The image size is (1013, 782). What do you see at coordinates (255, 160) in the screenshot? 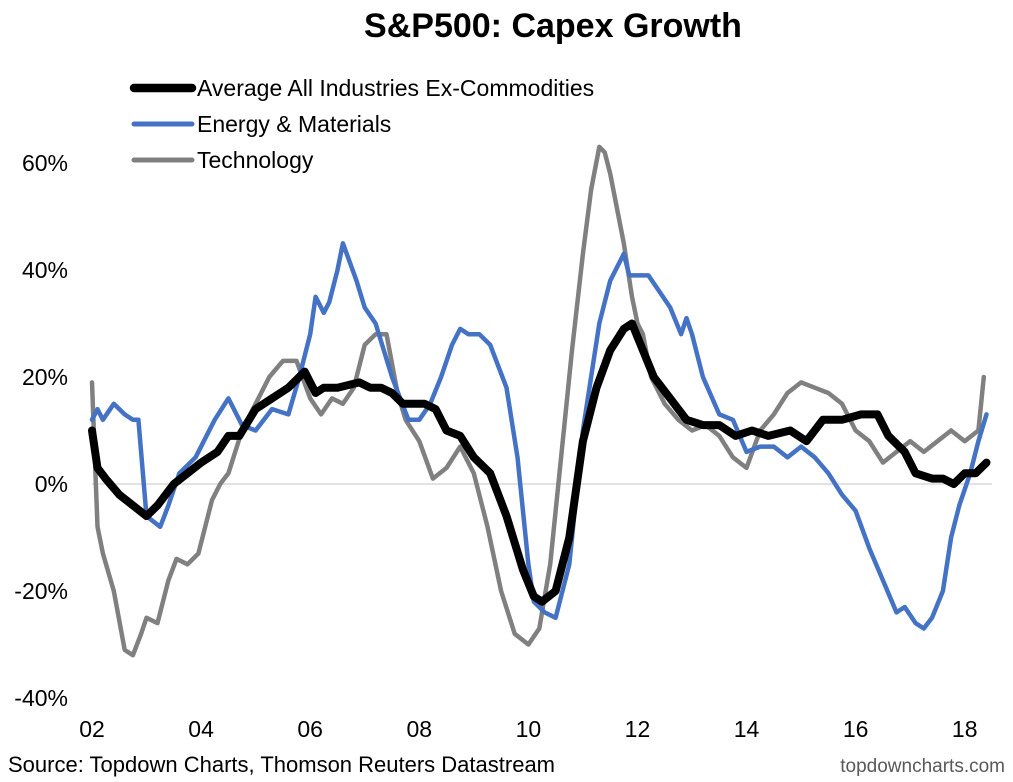
I see `legend-label: Technology` at bounding box center [255, 160].